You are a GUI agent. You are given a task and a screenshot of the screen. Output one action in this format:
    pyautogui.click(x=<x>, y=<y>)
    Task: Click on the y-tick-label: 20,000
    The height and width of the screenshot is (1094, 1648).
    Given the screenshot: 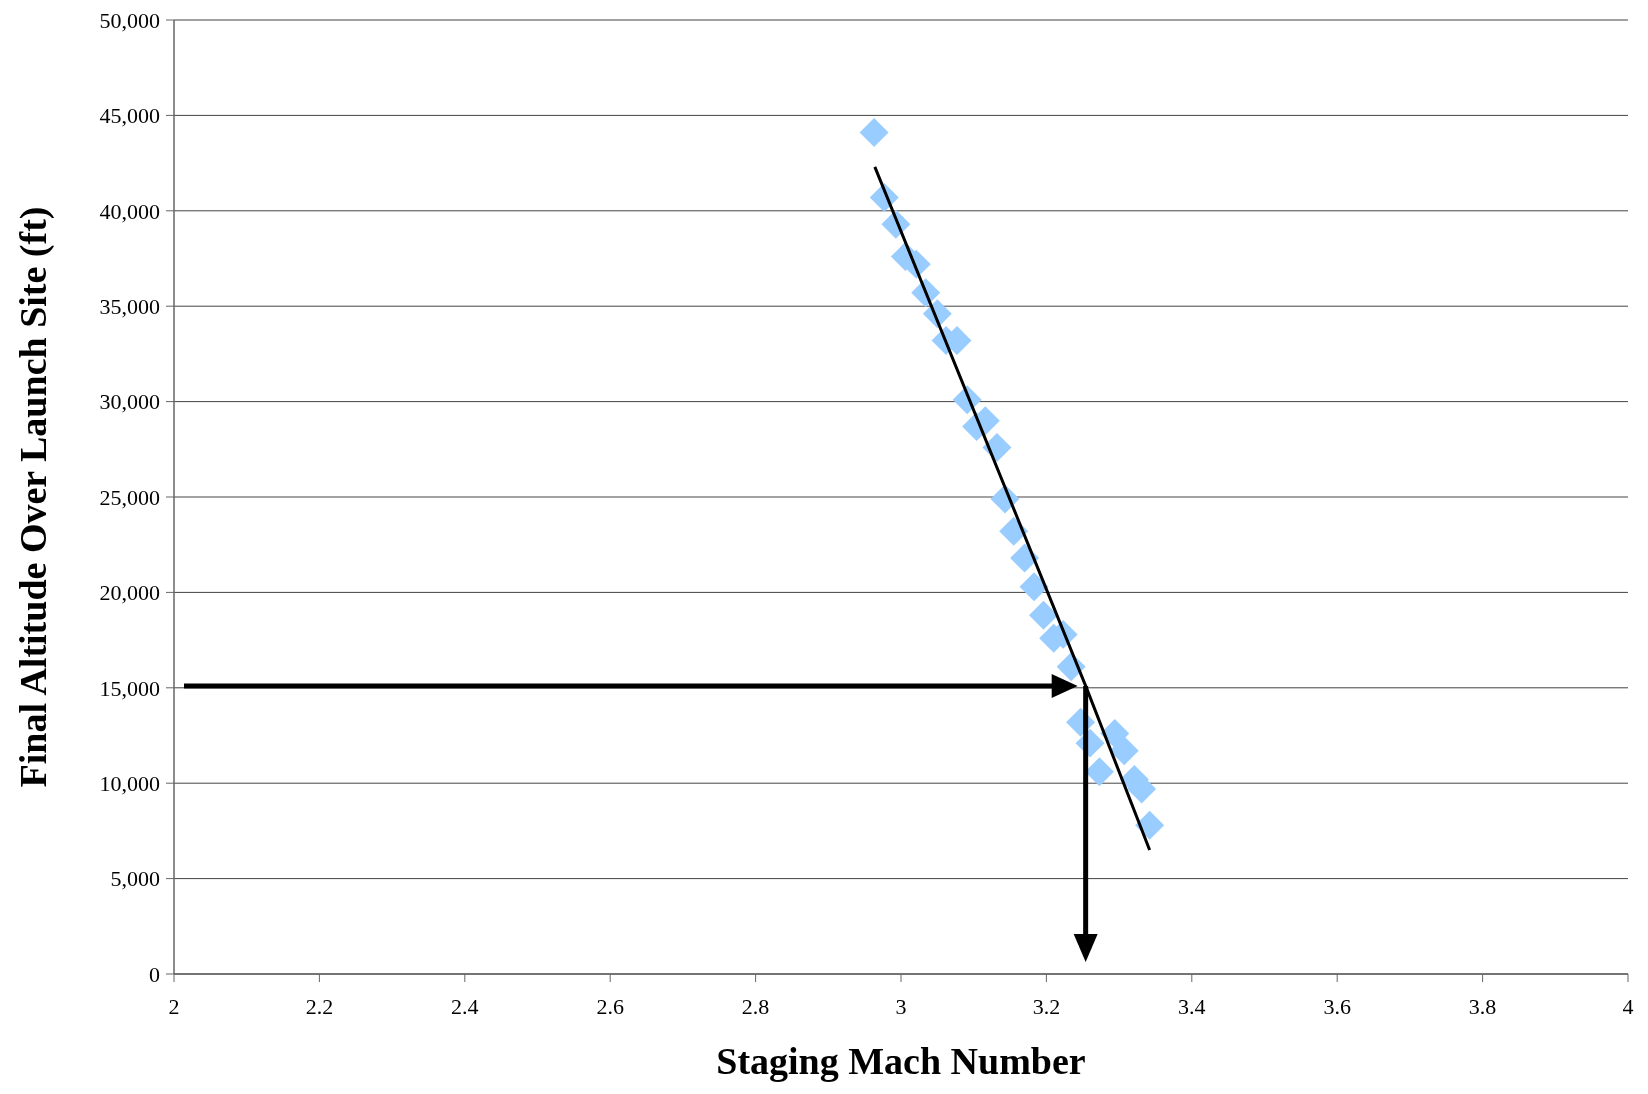 What is the action you would take?
    pyautogui.click(x=129, y=593)
    